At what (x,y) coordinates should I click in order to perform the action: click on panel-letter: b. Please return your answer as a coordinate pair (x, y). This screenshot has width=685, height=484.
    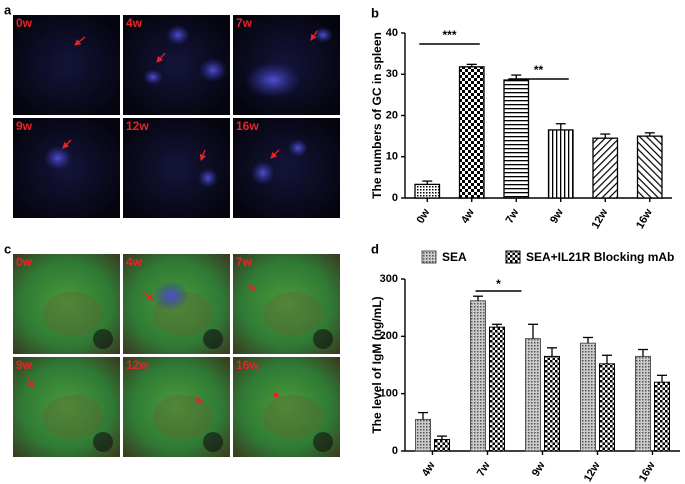
    Looking at the image, I should click on (375, 12).